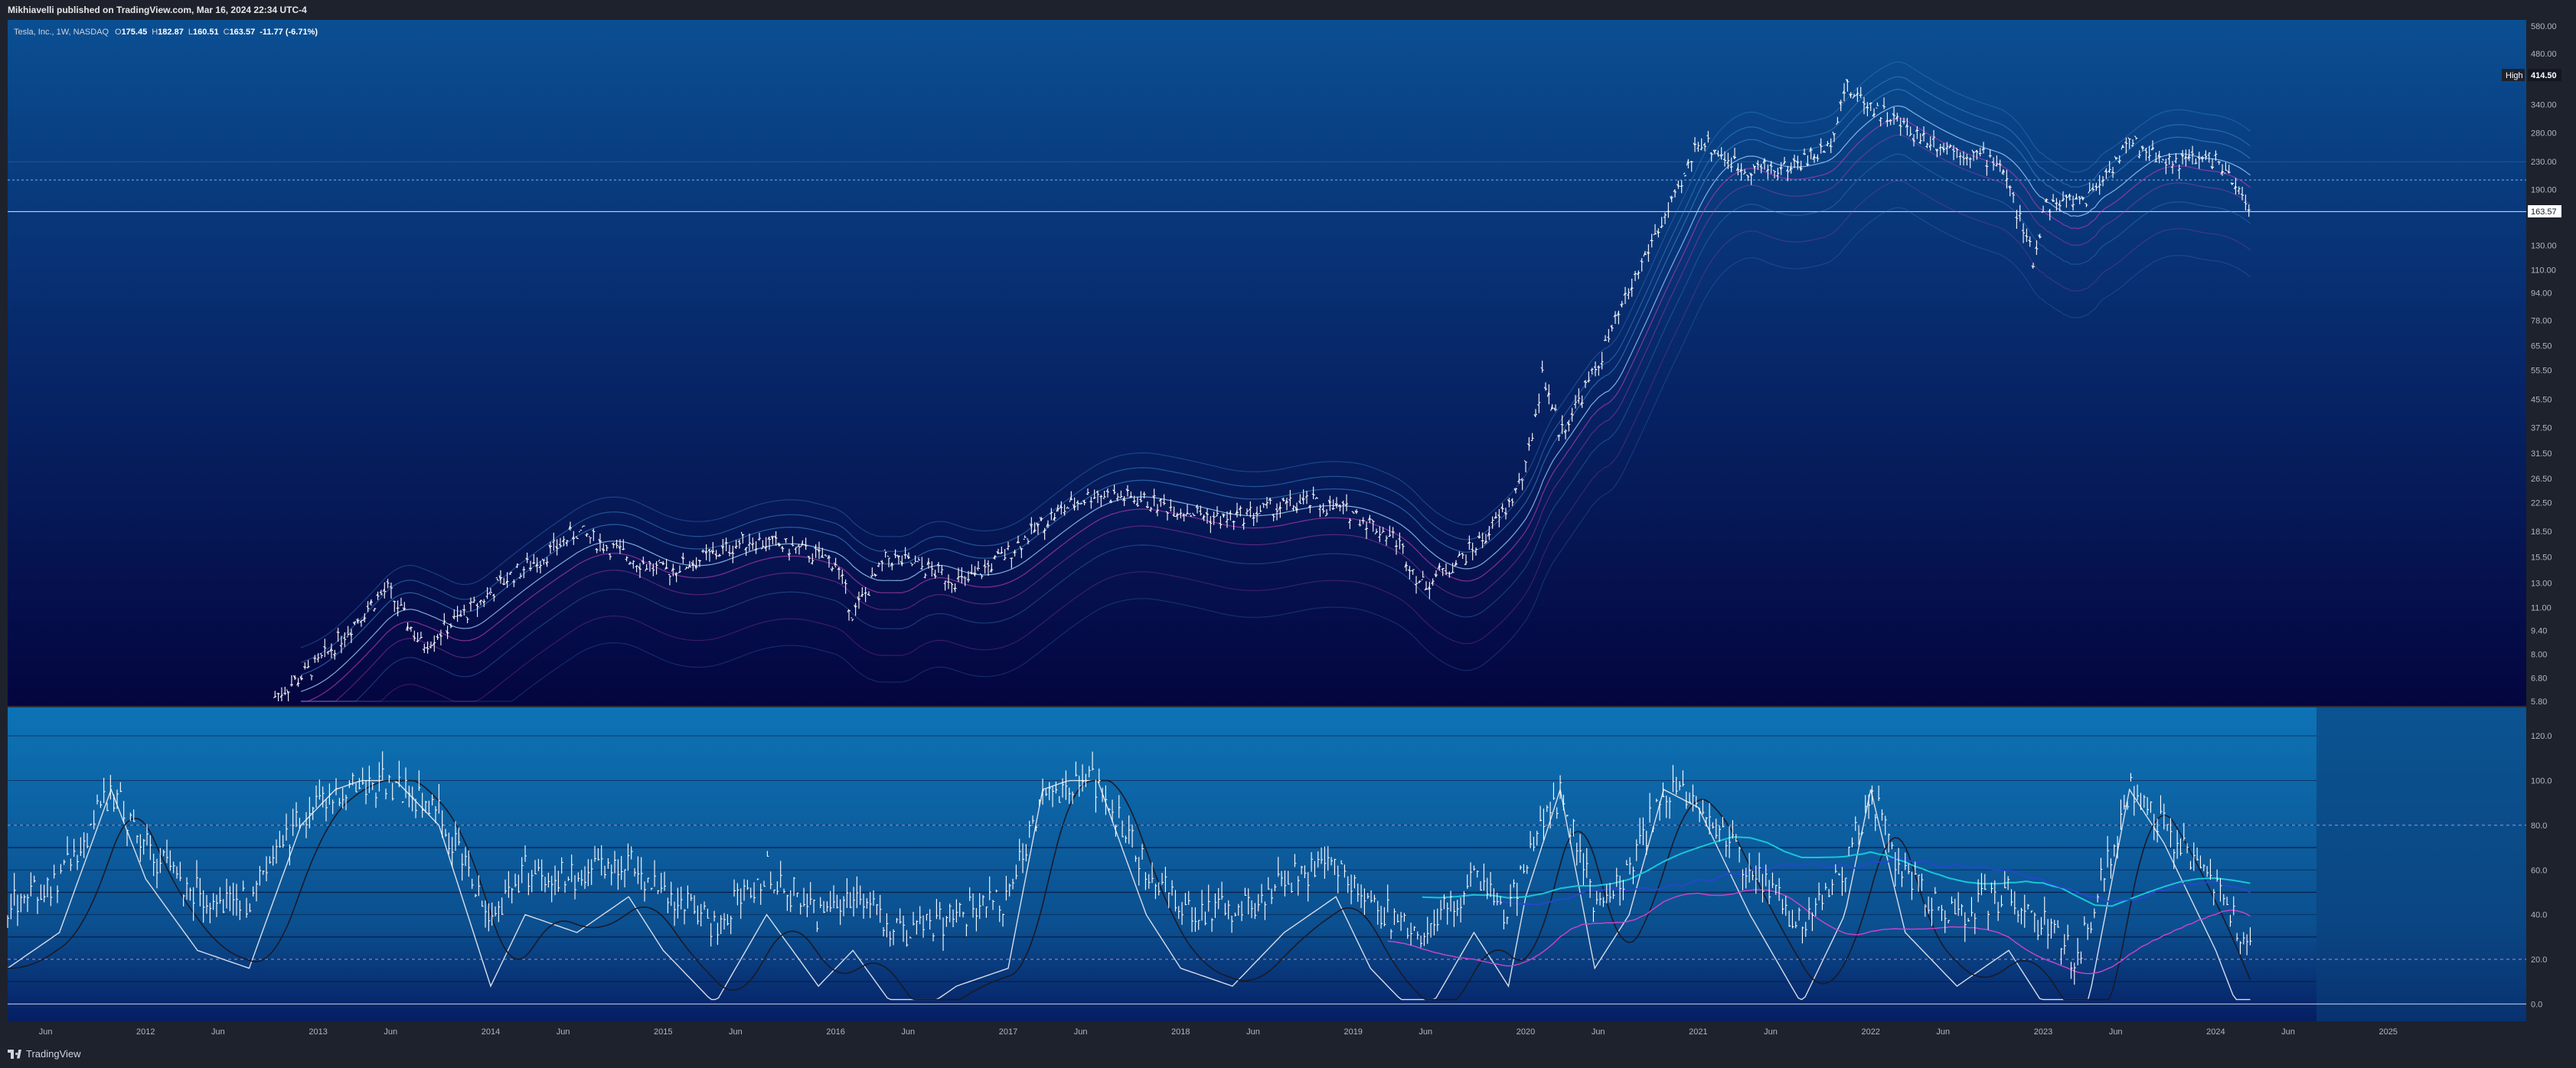 This screenshot has width=2576, height=1068. Describe the element at coordinates (2539, 826) in the screenshot. I see `osc-axis-tick: 80.0` at that location.